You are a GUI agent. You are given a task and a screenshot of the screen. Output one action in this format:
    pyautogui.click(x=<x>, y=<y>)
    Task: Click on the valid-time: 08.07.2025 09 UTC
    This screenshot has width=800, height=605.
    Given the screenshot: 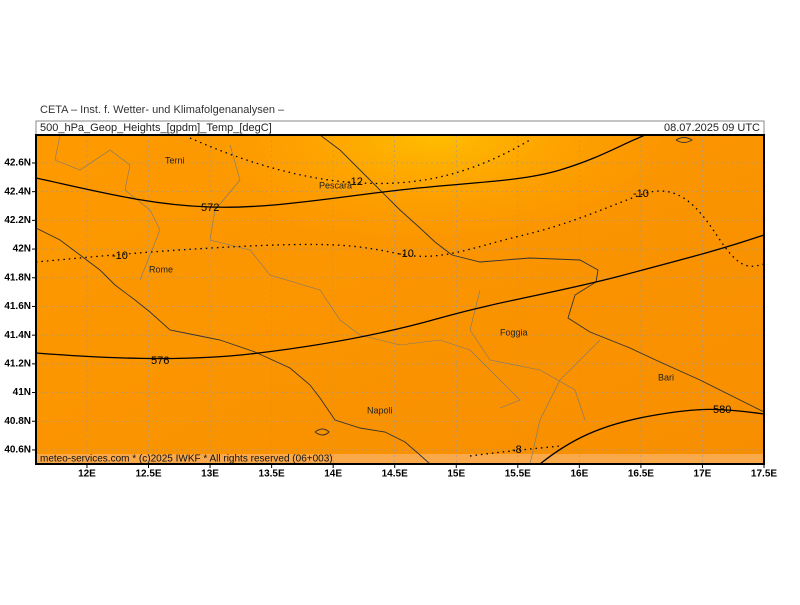 What is the action you would take?
    pyautogui.click(x=712, y=128)
    